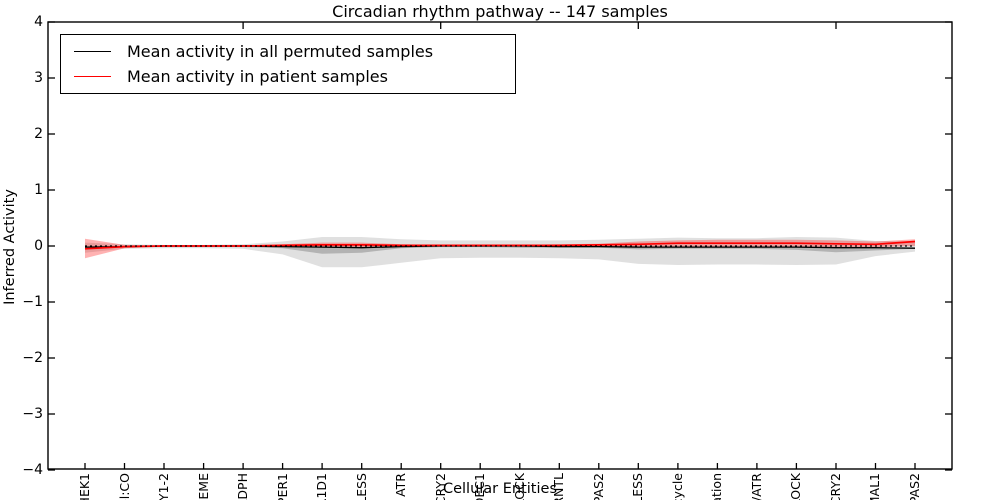 The image size is (1000, 500). I want to click on x-tick-label: PER1, so click(282, 486).